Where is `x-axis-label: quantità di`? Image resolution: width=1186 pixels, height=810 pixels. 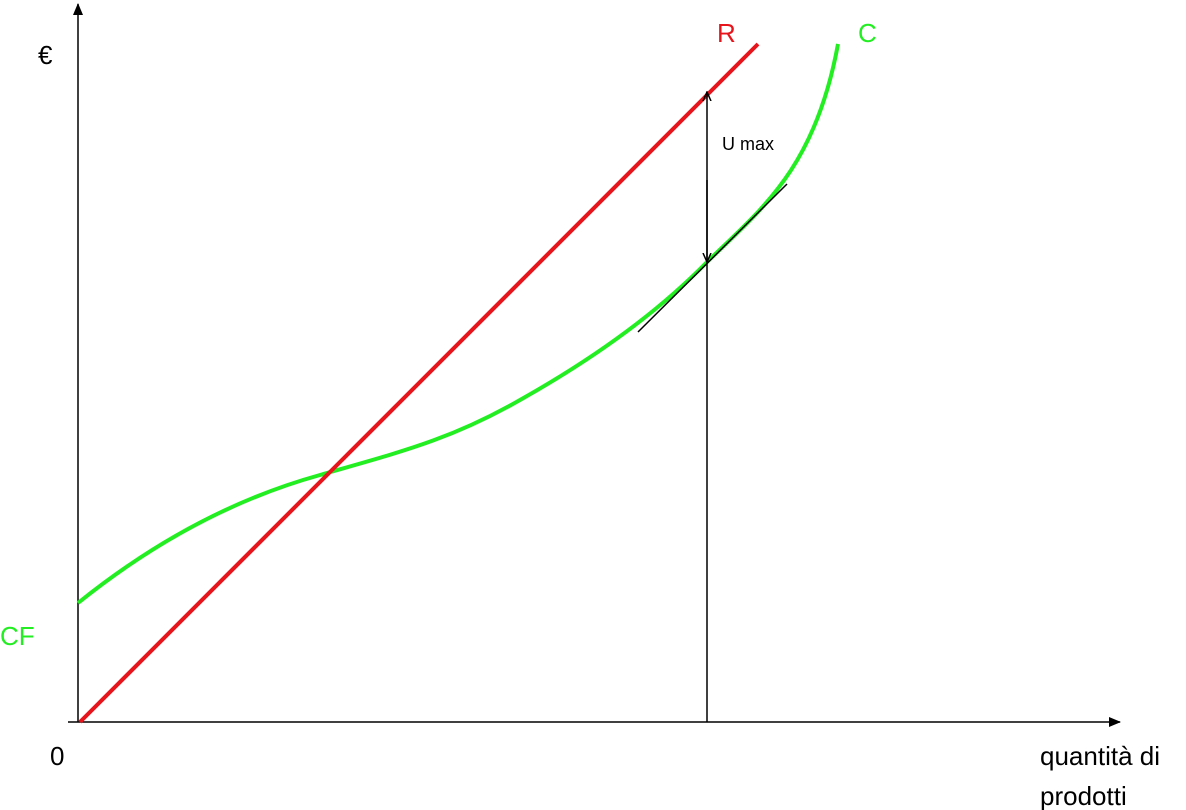 x-axis-label: quantità di is located at coordinates (1100, 756).